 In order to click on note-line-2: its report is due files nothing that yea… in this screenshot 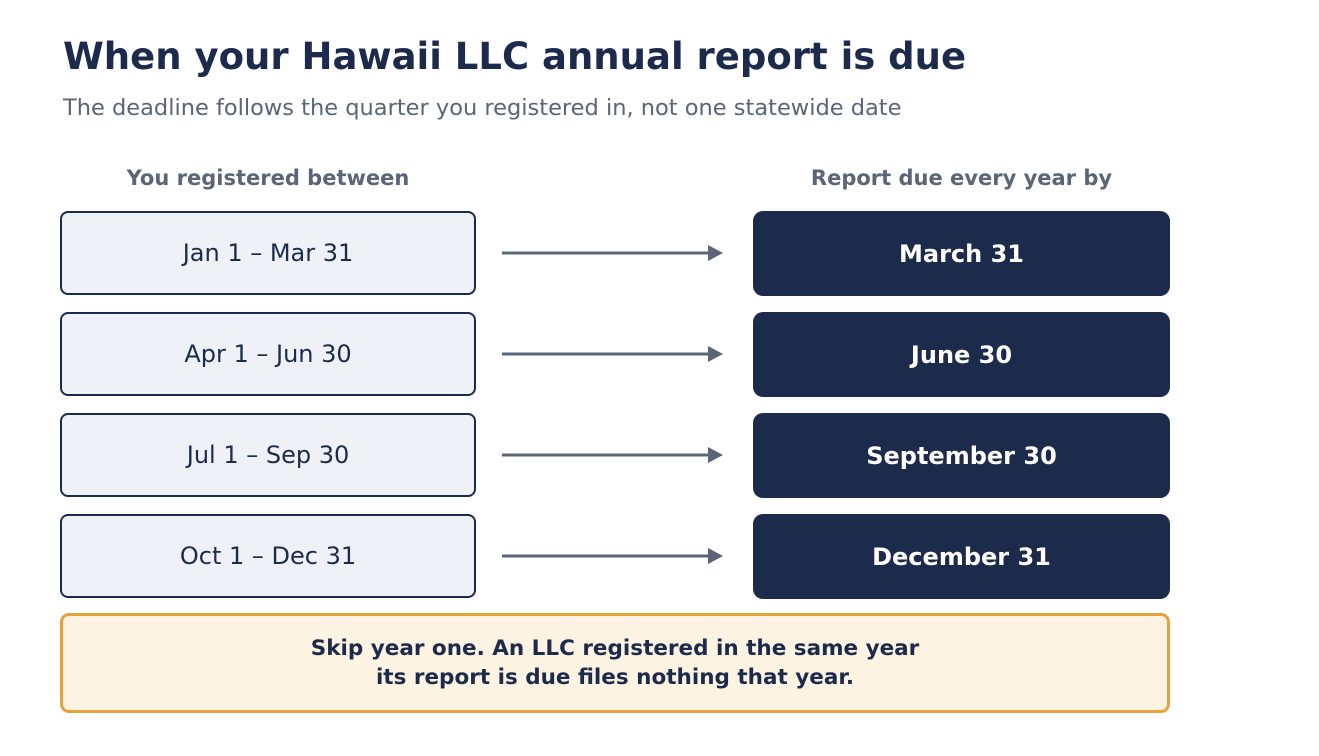, I will do `click(615, 677)`.